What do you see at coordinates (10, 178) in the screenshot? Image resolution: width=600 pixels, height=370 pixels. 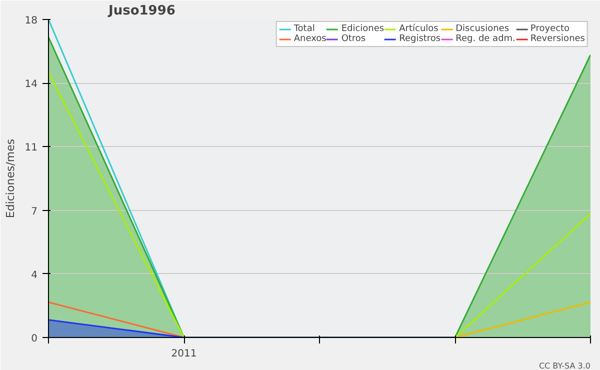 I see `y-axis-title: Ediciones/mes` at bounding box center [10, 178].